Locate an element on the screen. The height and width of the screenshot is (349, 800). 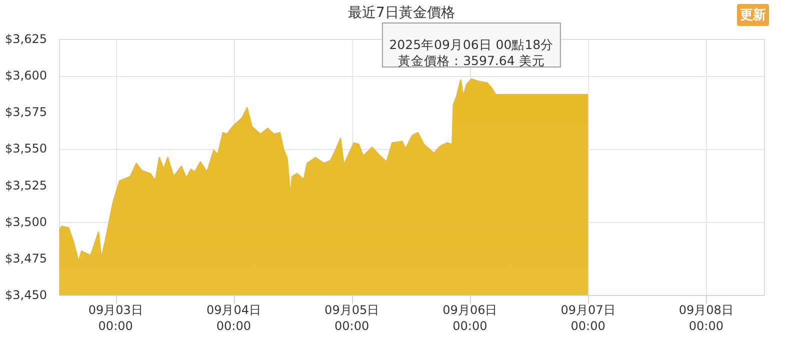
text: 更新 is located at coordinates (753, 15).